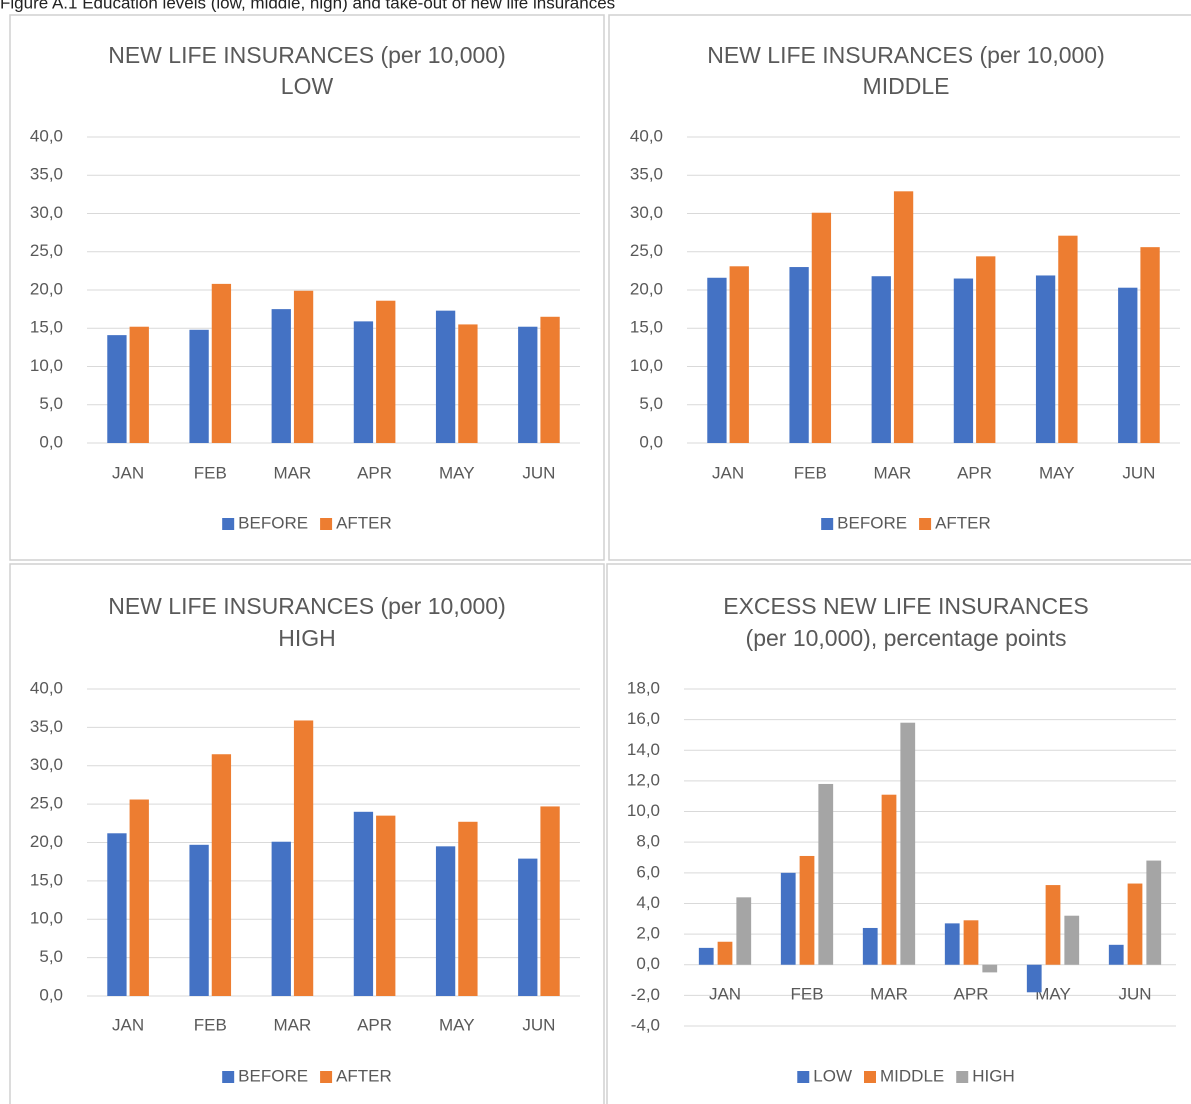 Image resolution: width=1191 pixels, height=1104 pixels. What do you see at coordinates (906, 638) in the screenshot?
I see `chart-title: (per 10,000), percentage points` at bounding box center [906, 638].